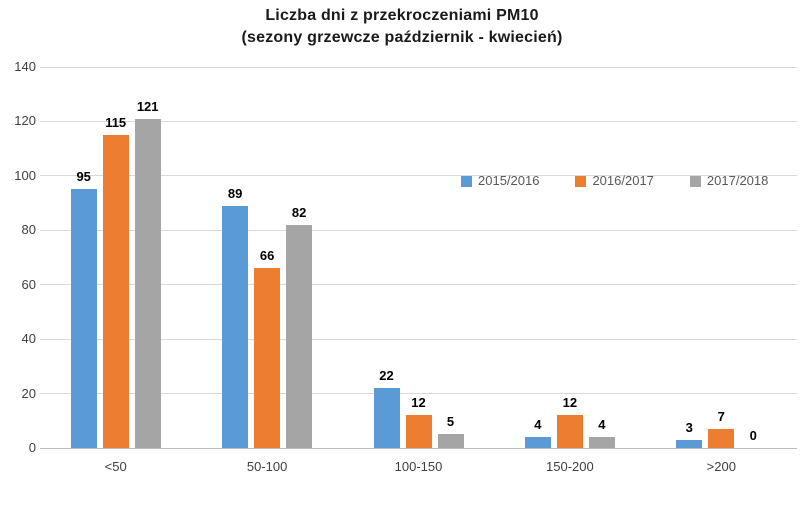  I want to click on bar-value-label: 7, so click(721, 416).